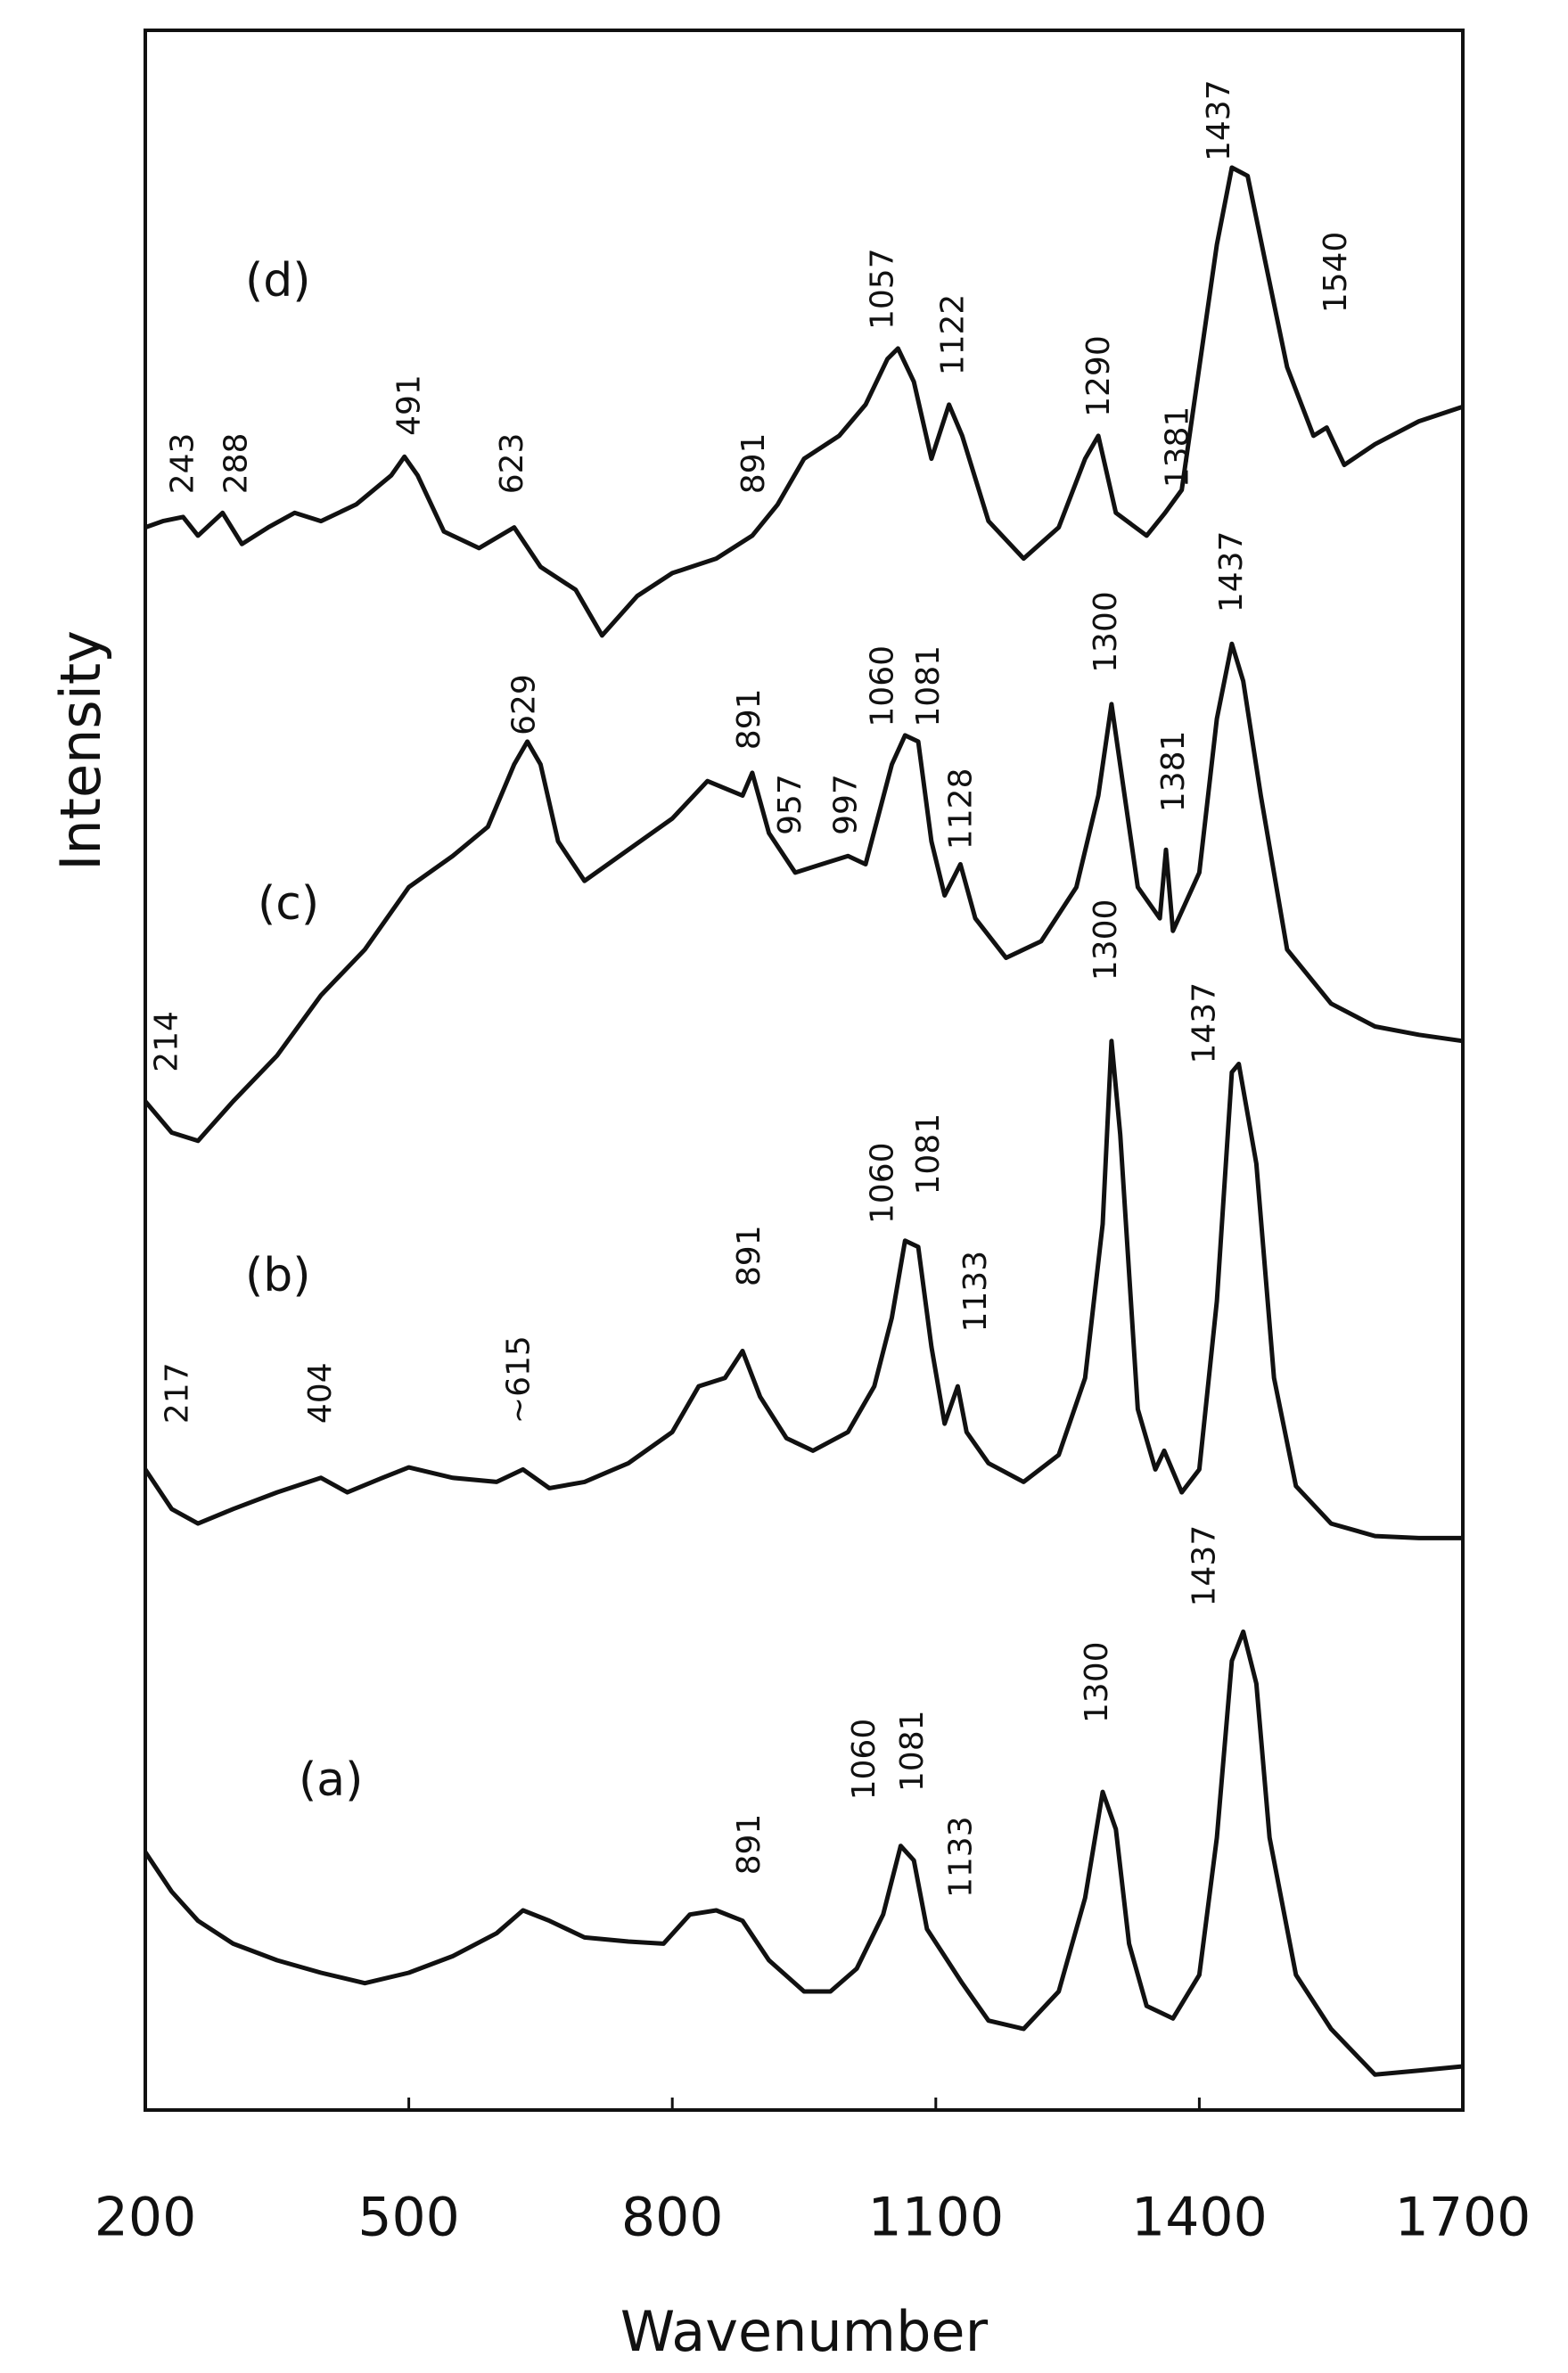  I want to click on peak-label: 629, so click(524, 704).